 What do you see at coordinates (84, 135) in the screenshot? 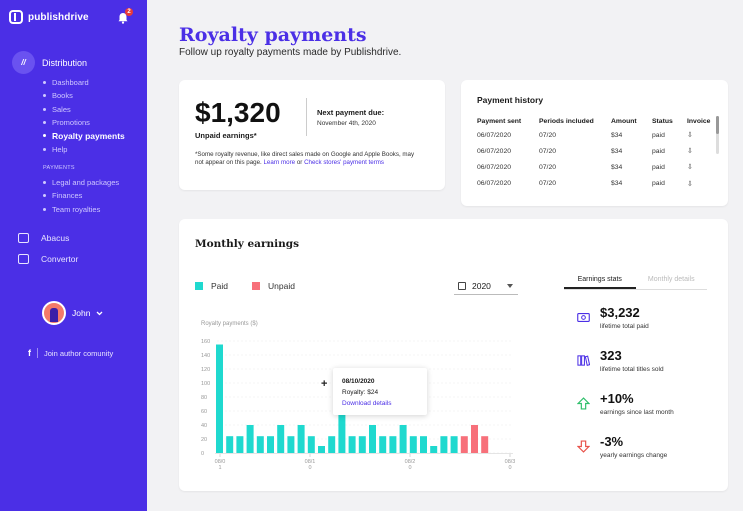
I see `sidebar-item-royalty-payments: Royalty payments` at bounding box center [84, 135].